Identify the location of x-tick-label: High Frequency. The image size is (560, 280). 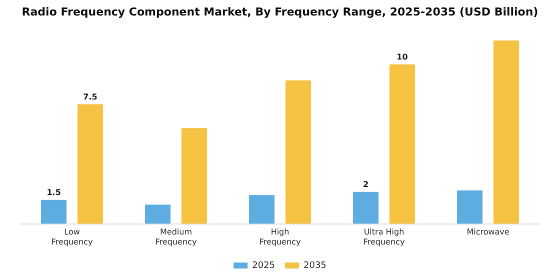
(280, 237).